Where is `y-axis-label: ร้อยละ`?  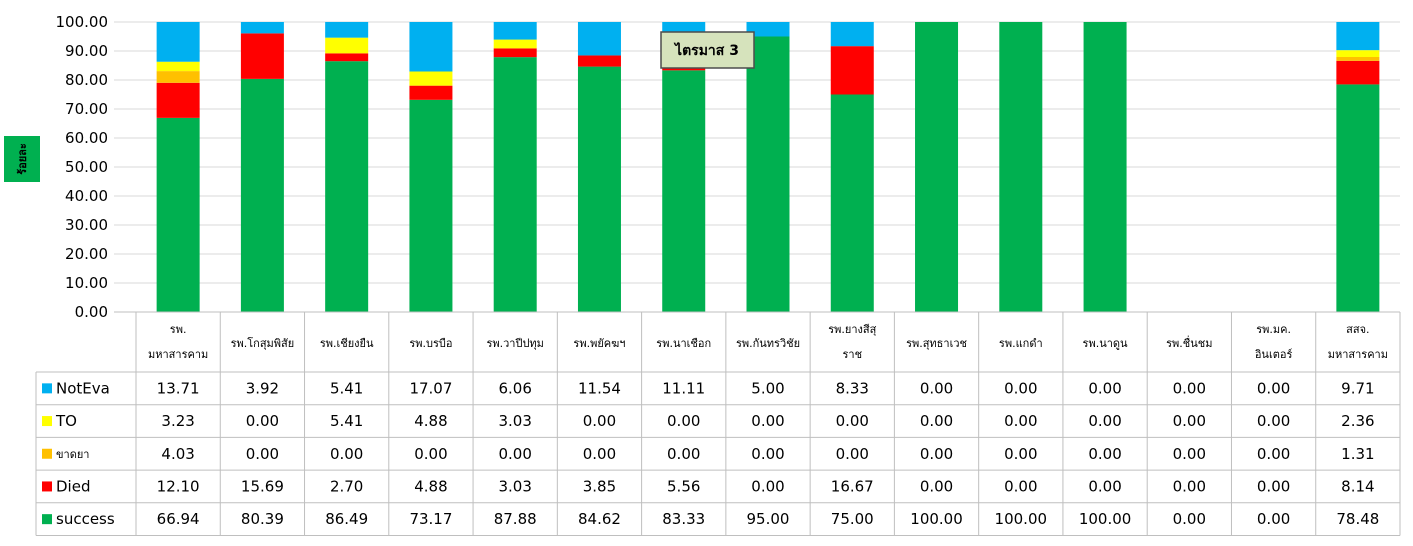 y-axis-label: ร้อยละ is located at coordinates (22, 159).